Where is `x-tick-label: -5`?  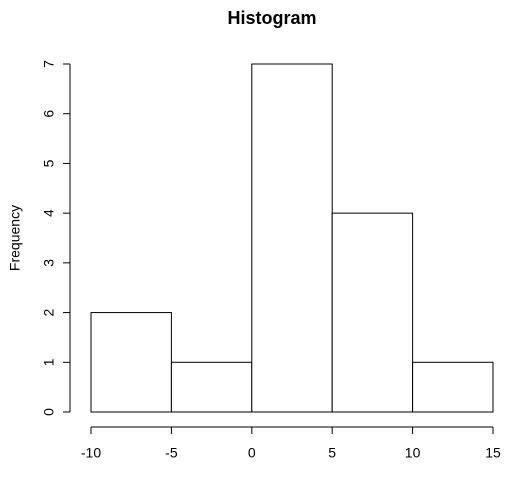 x-tick-label: -5 is located at coordinates (171, 453).